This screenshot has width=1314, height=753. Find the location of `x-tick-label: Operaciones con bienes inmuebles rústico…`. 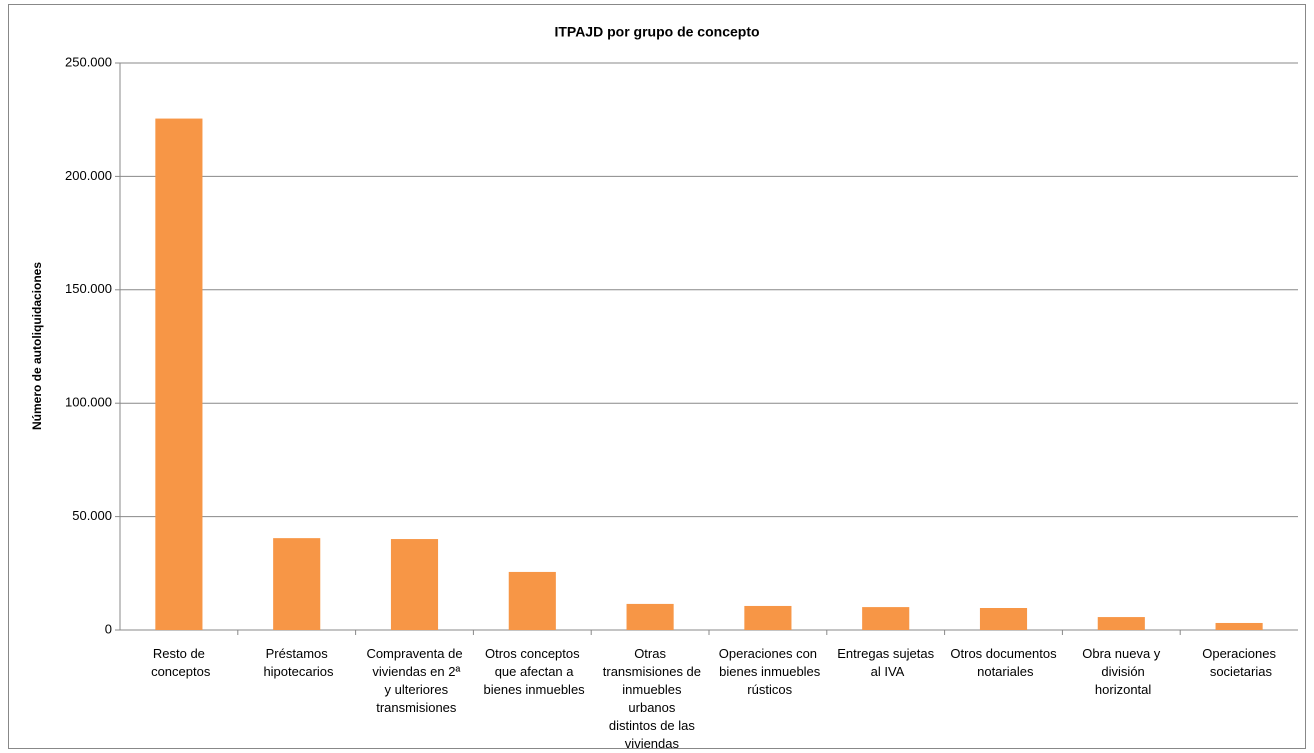

x-tick-label: Operaciones con bienes inmuebles rústico… is located at coordinates (768, 671).